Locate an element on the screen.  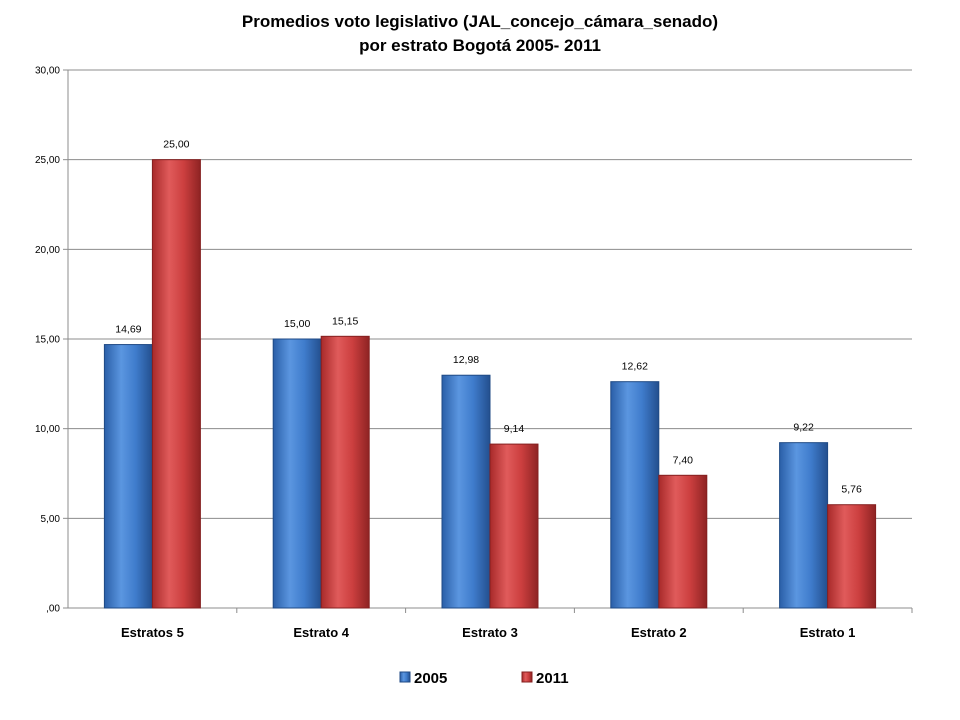
data-label: 5,76 is located at coordinates (851, 490).